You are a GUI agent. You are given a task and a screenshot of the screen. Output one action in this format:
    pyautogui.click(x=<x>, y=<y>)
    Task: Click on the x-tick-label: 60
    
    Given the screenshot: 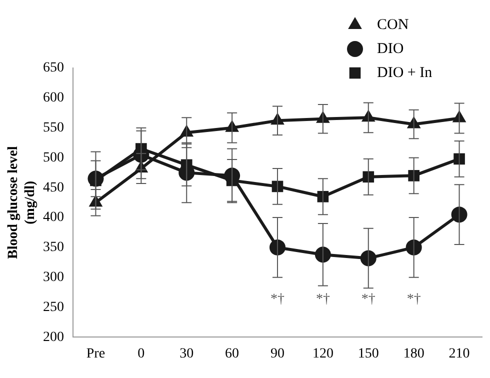 What is the action you would take?
    pyautogui.click(x=232, y=354)
    